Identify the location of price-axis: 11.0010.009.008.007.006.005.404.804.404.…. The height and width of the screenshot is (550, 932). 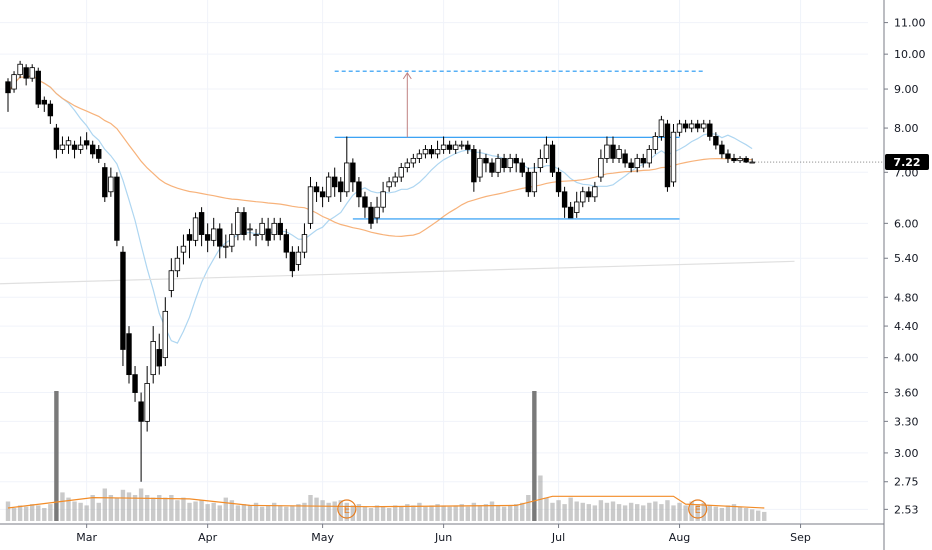
(904, 275).